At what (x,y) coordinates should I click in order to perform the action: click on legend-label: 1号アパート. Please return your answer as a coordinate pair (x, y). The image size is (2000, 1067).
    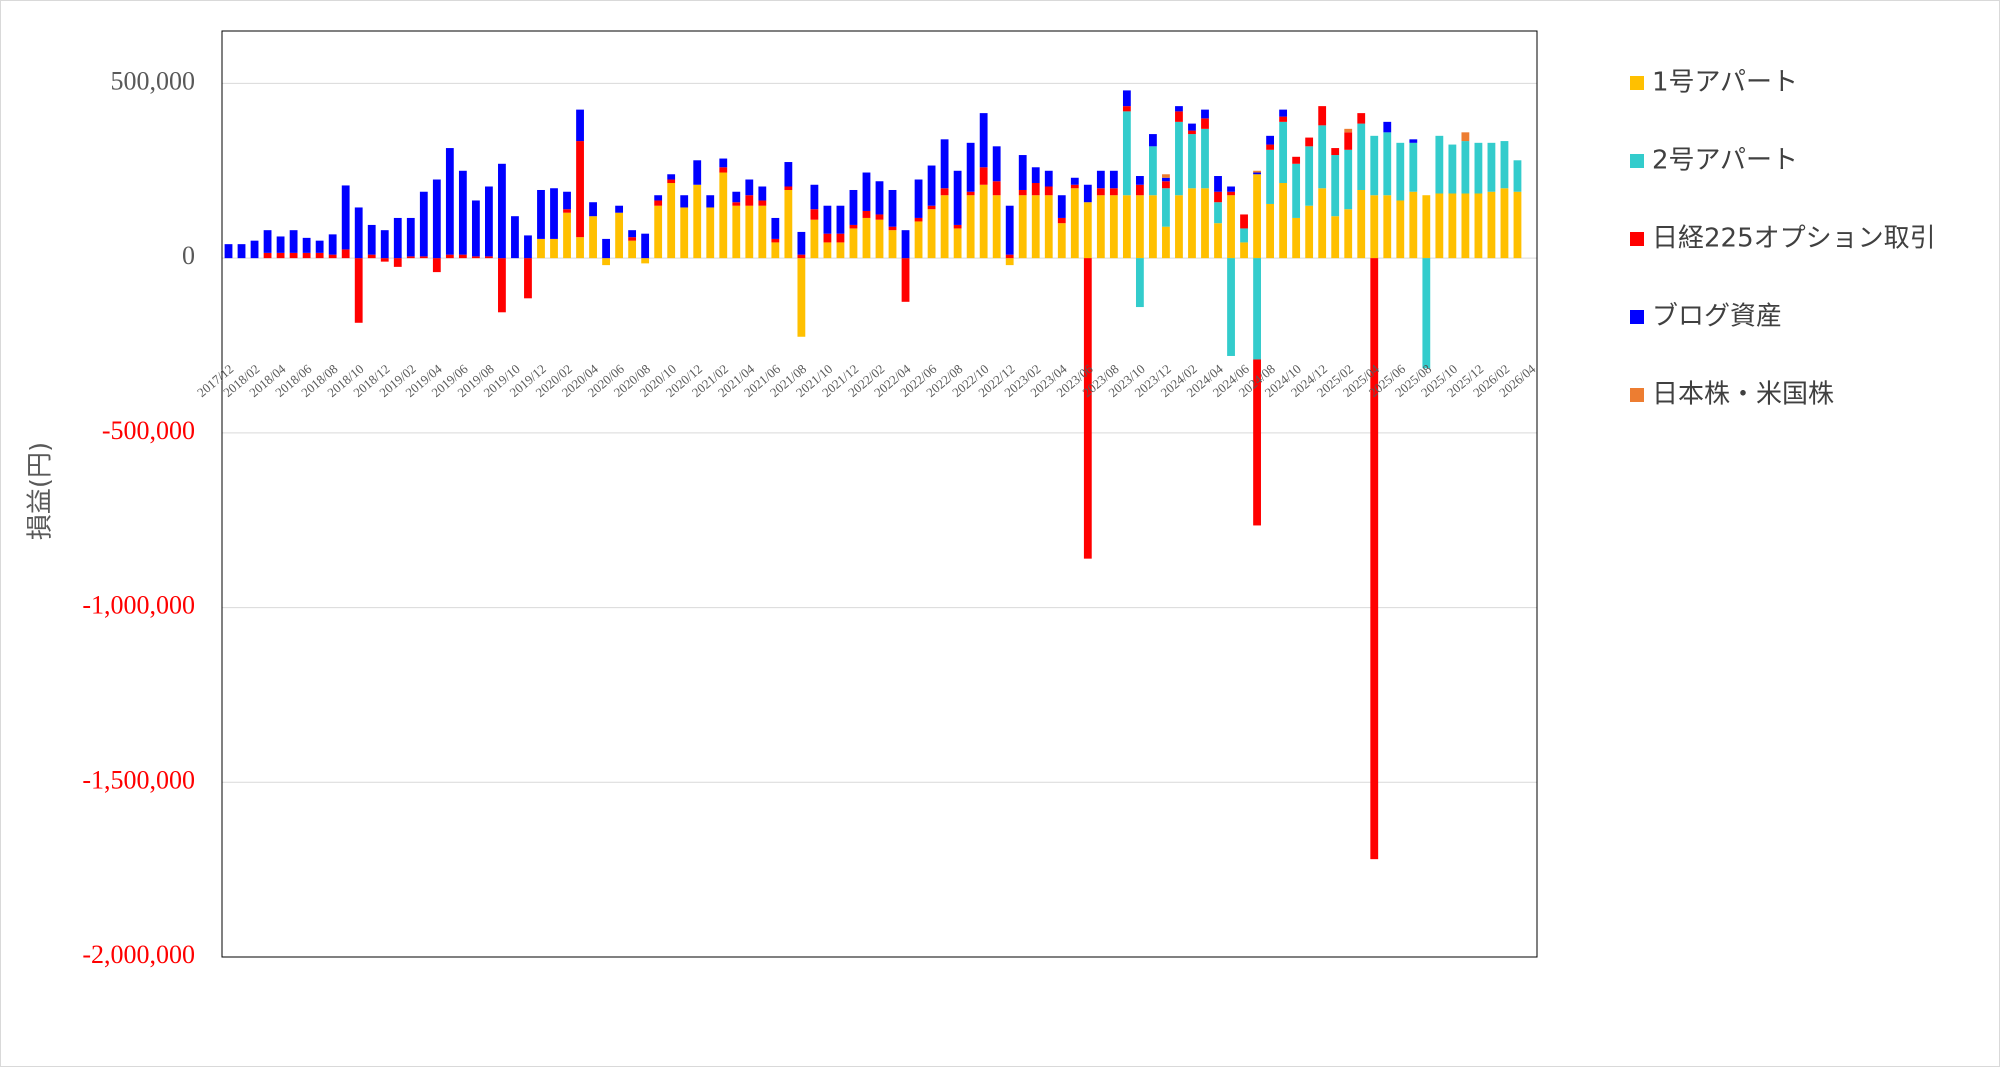
    Looking at the image, I should click on (1725, 83).